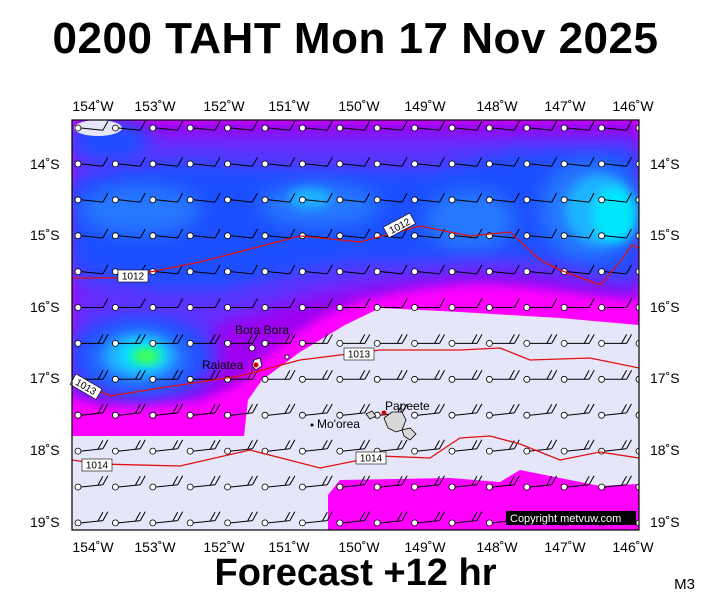 This screenshot has height=600, width=711. I want to click on isobar-label-1013a: 1013, so click(359, 354).